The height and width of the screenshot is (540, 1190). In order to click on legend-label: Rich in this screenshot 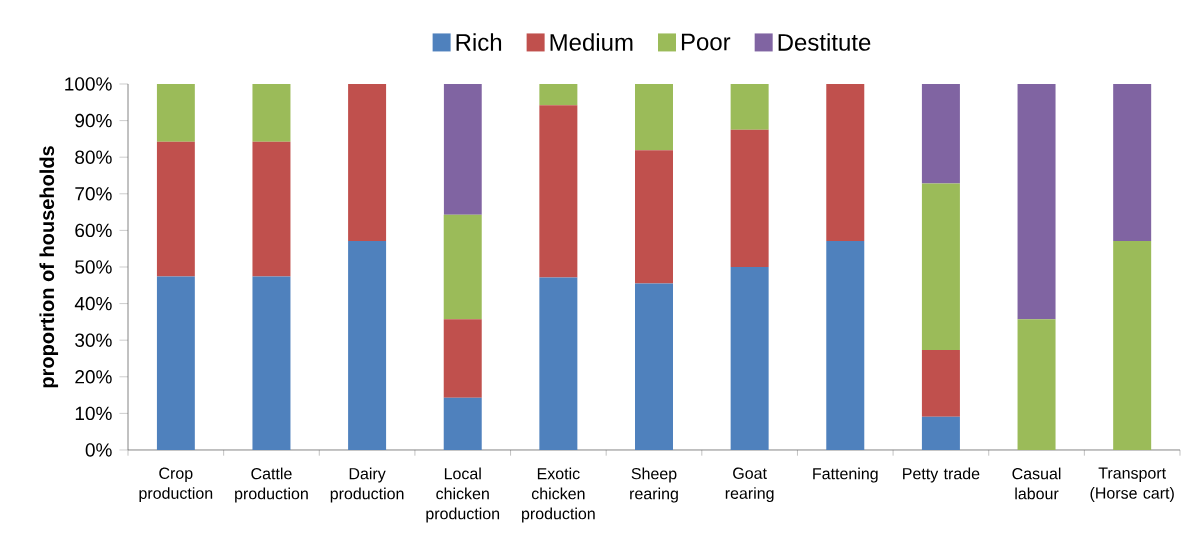, I will do `click(479, 42)`.